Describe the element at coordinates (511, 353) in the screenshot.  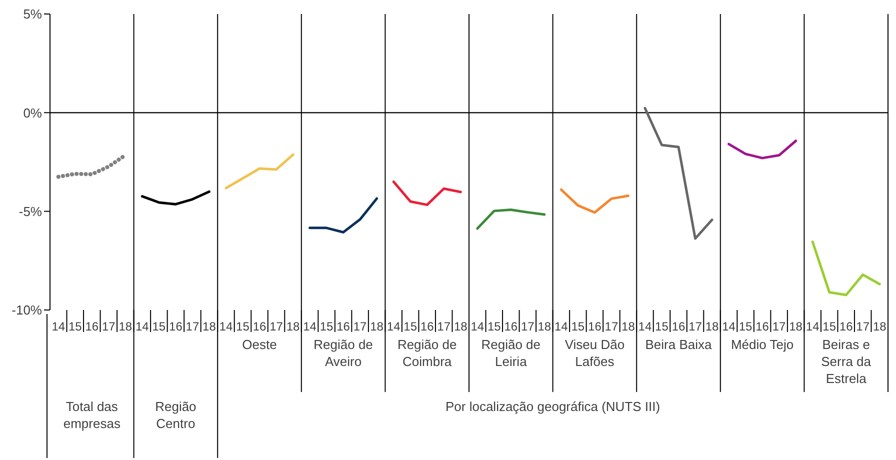
I see `text: Região de Leiria` at that location.